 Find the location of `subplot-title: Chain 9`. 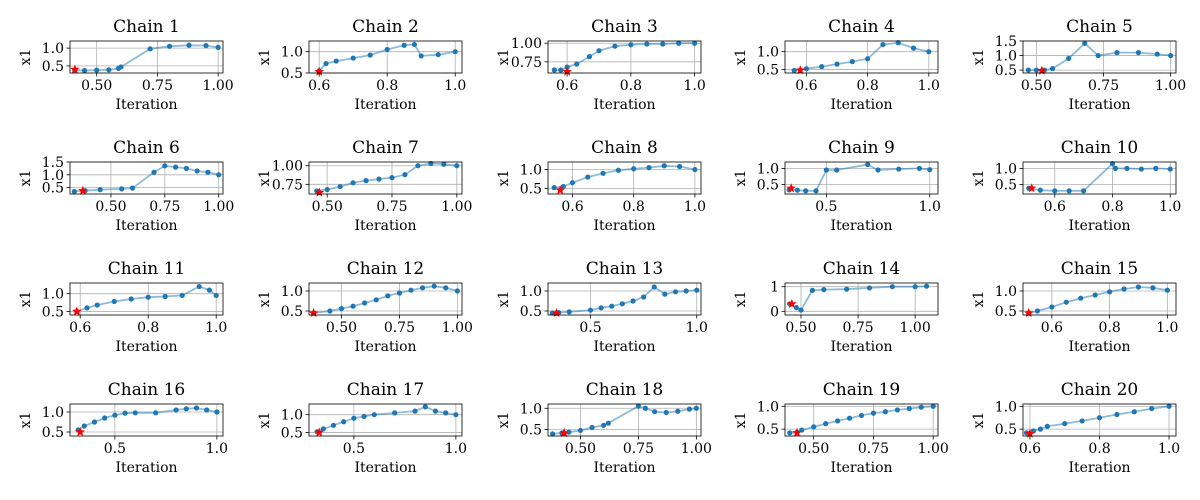

subplot-title: Chain 9 is located at coordinates (861, 148).